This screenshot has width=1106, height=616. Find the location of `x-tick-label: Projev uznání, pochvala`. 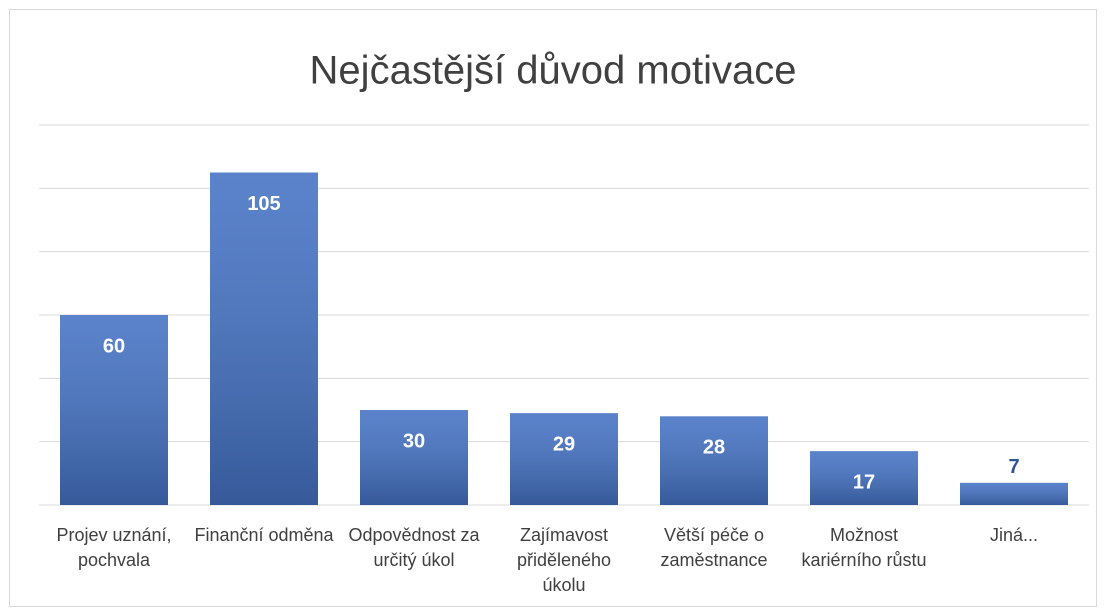

x-tick-label: Projev uznání, pochvala is located at coordinates (114, 547).